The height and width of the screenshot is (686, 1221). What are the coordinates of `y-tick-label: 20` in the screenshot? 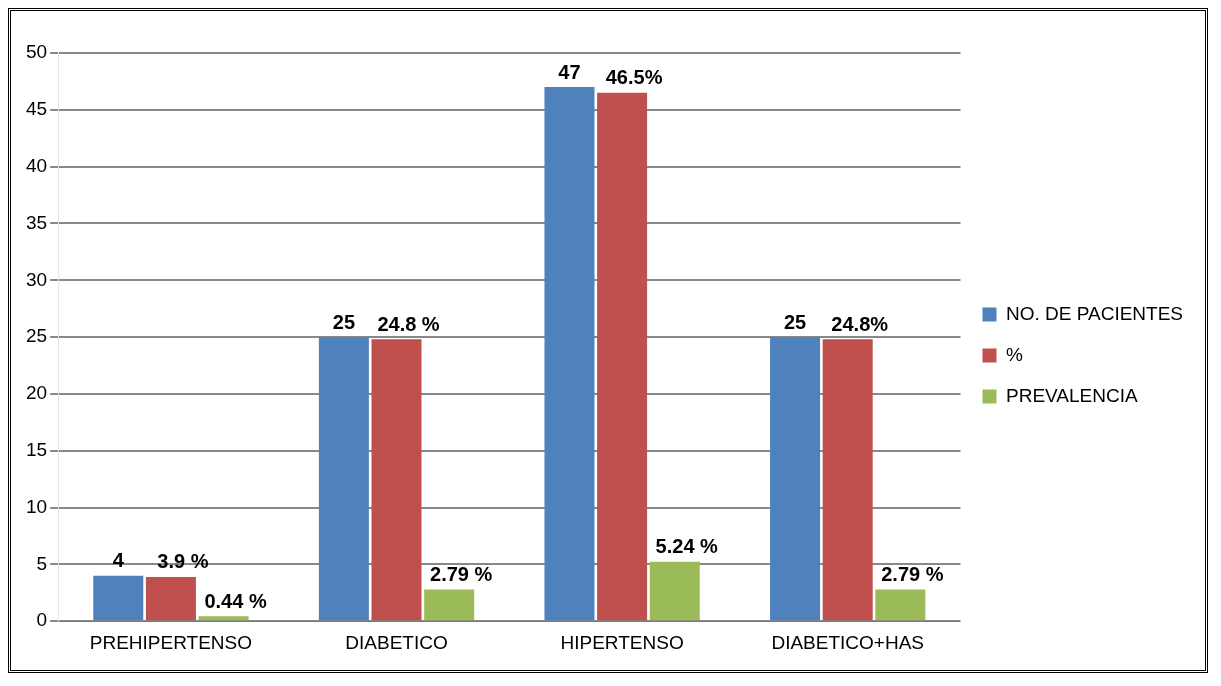 It's located at (36, 393).